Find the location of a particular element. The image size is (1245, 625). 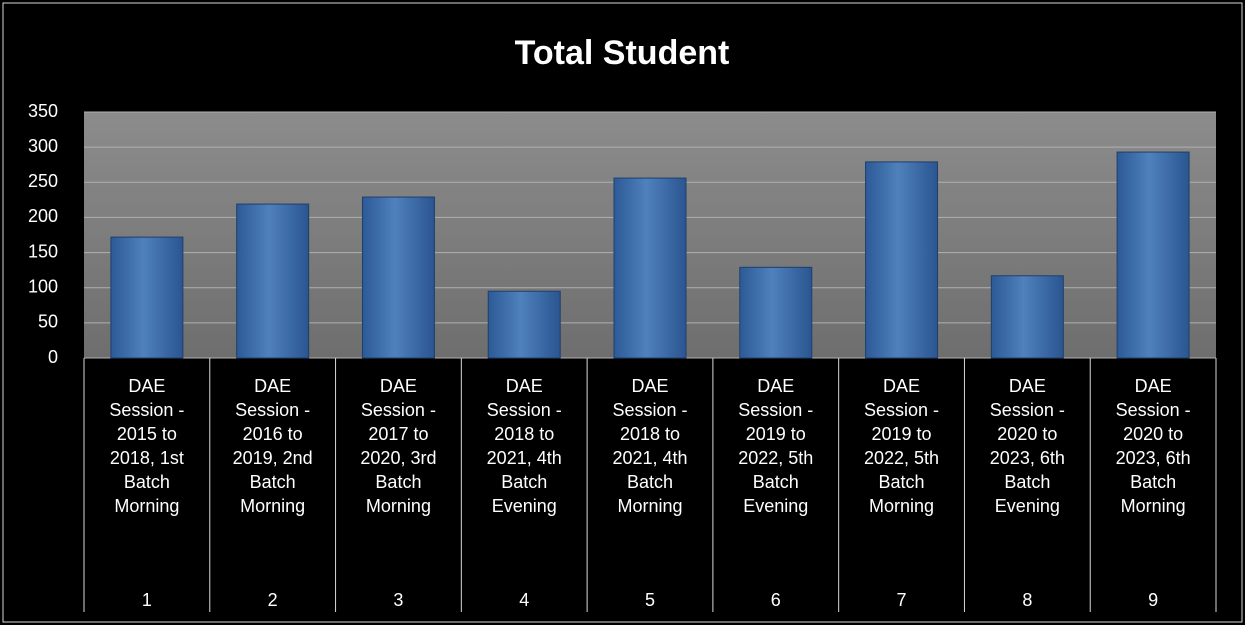

x-group-label: 8 is located at coordinates (1027, 600).